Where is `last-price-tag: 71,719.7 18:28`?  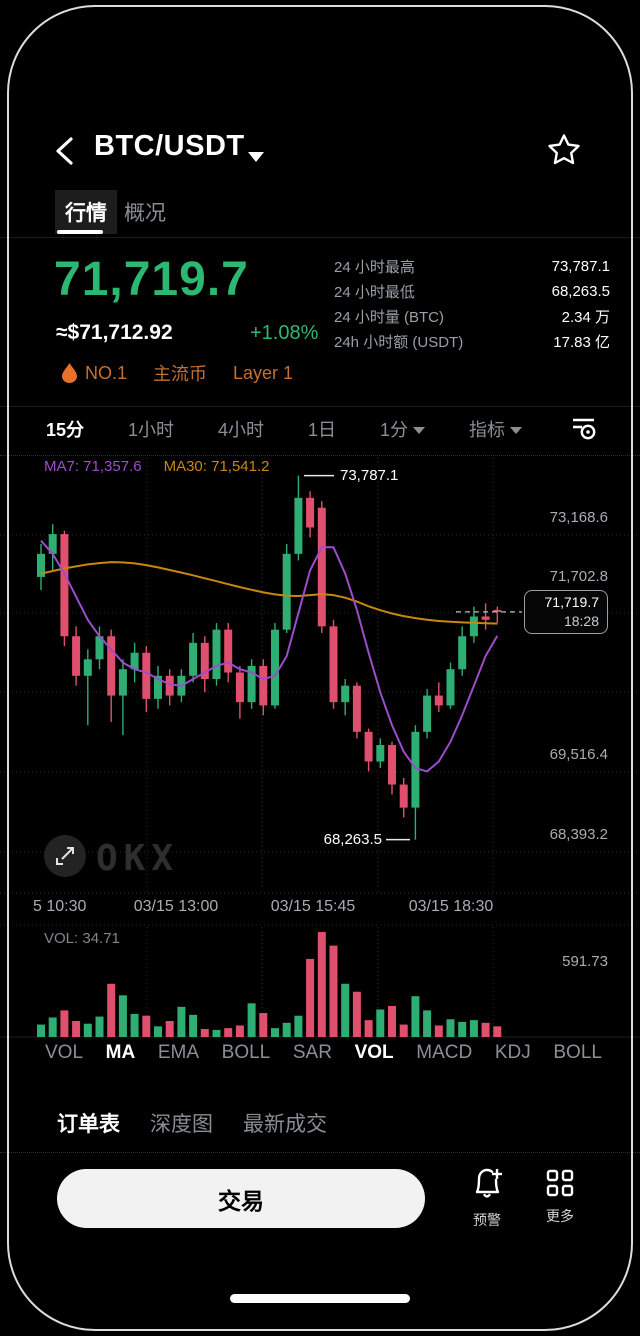
last-price-tag: 71,719.7 18:28 is located at coordinates (566, 611).